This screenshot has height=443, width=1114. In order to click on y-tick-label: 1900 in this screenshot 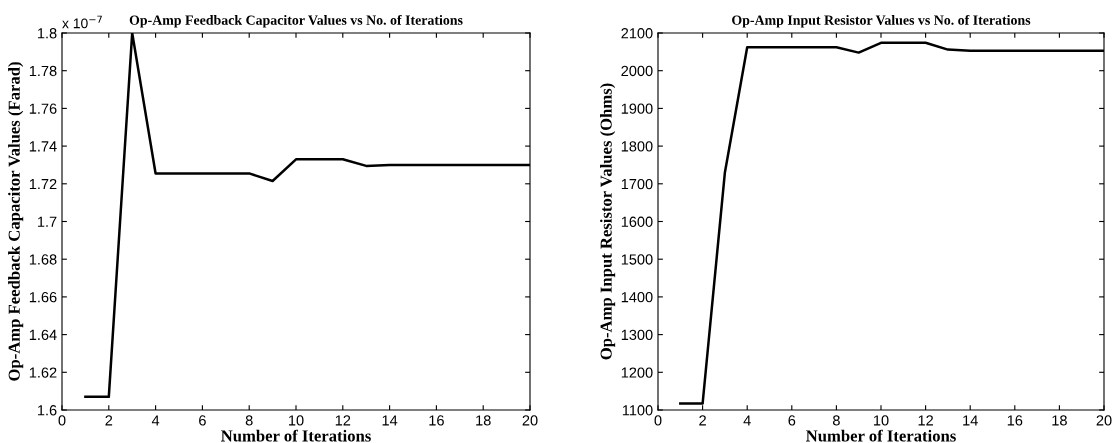, I will do `click(637, 108)`.